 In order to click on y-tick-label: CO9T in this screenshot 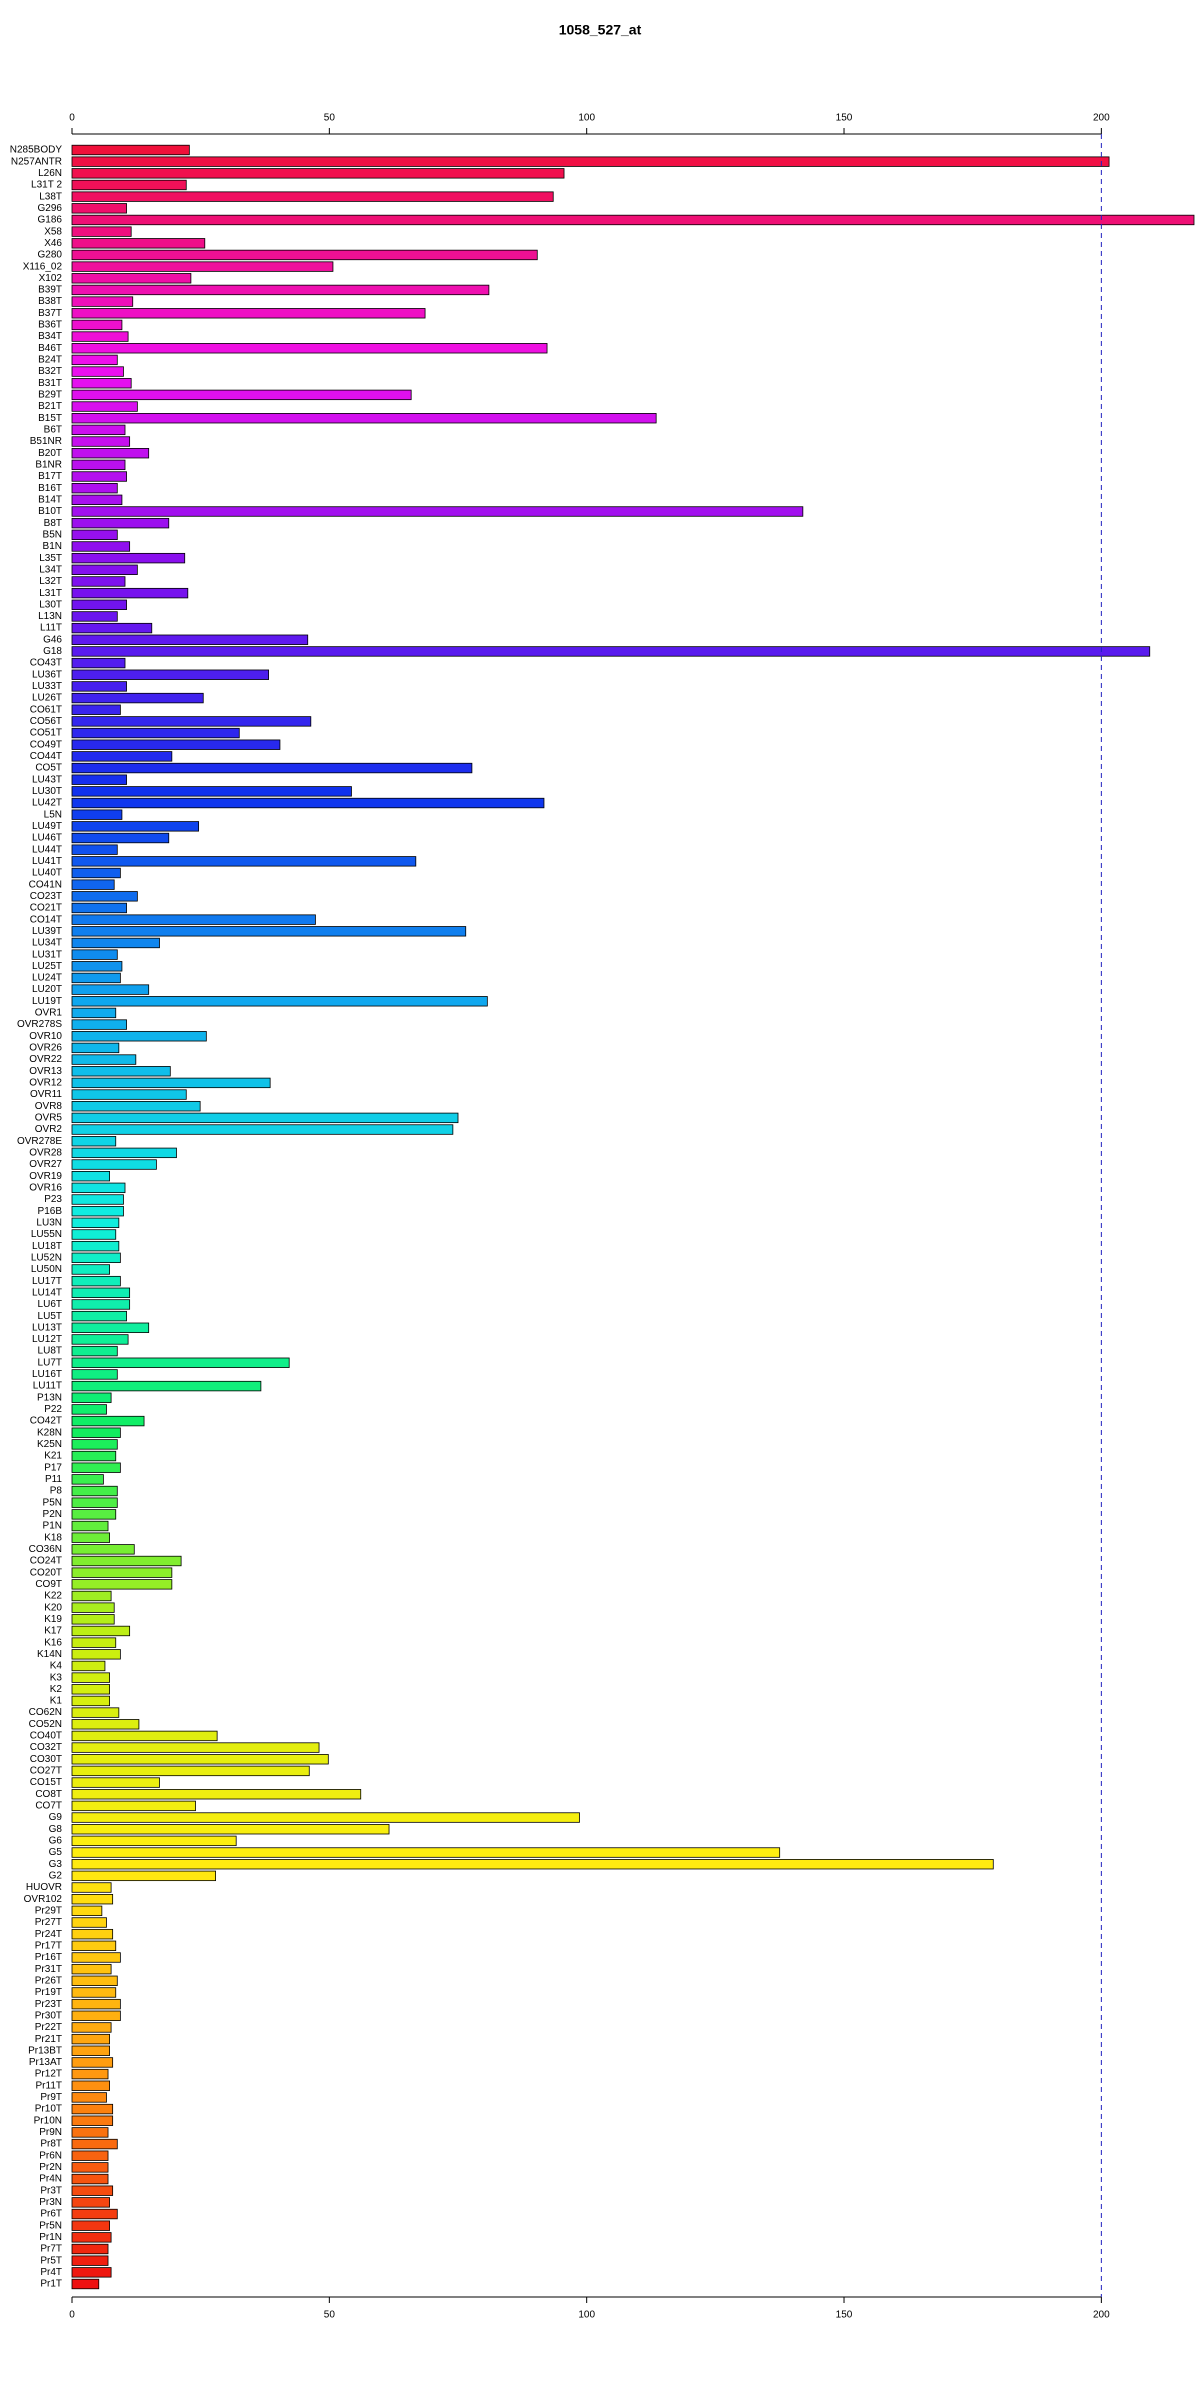, I will do `click(48, 1584)`.